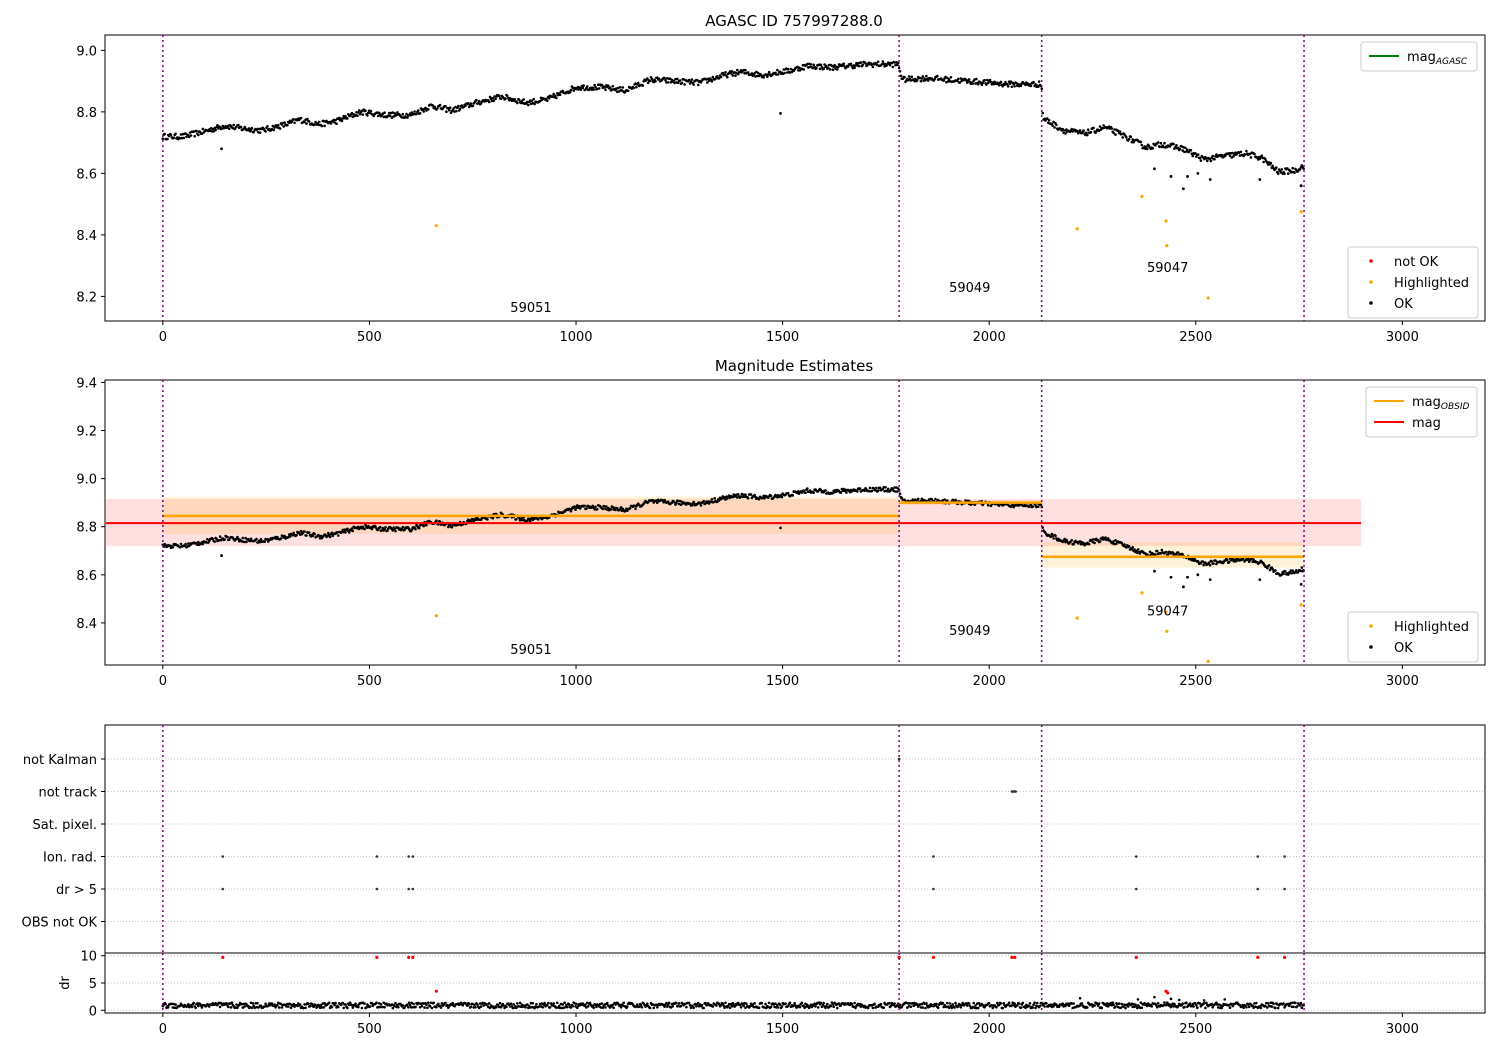  What do you see at coordinates (1371, 282) in the screenshot?
I see `legend-status-point-swatch` at bounding box center [1371, 282].